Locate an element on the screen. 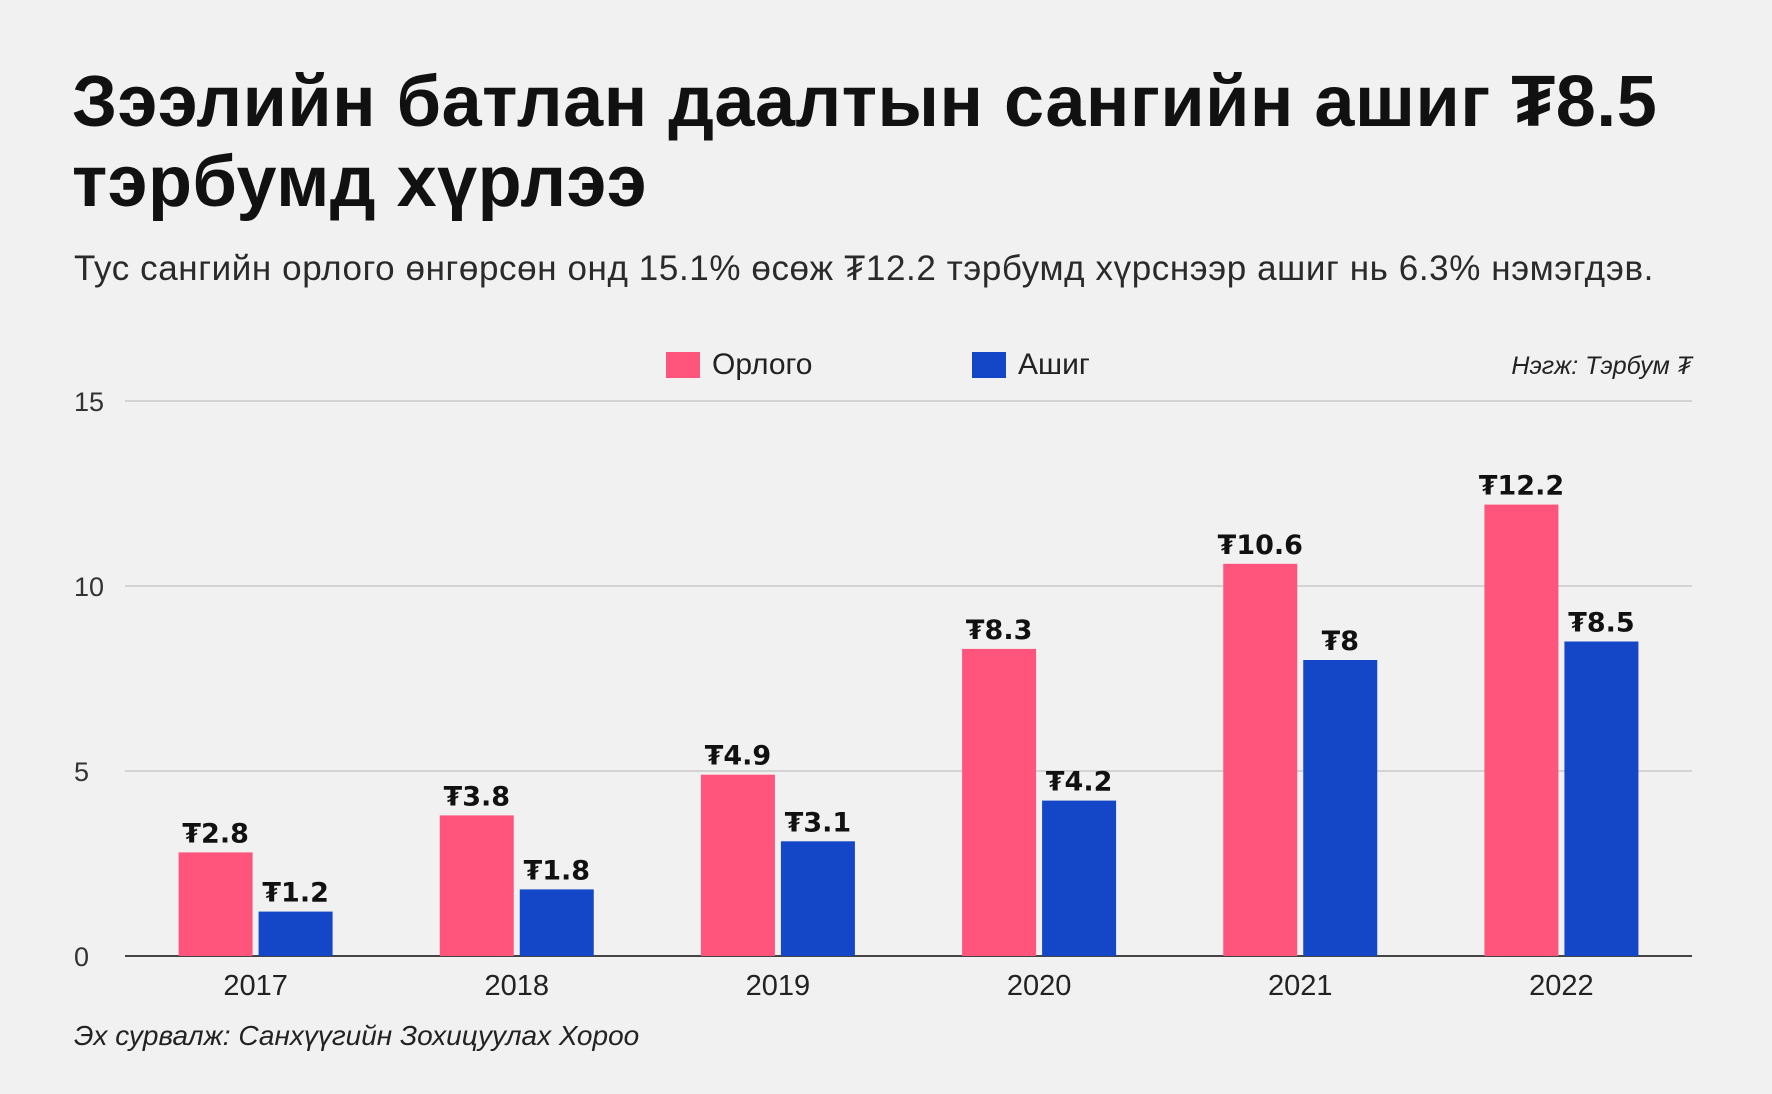 This screenshot has width=1772, height=1094. x-category-label: 2021 is located at coordinates (1300, 986).